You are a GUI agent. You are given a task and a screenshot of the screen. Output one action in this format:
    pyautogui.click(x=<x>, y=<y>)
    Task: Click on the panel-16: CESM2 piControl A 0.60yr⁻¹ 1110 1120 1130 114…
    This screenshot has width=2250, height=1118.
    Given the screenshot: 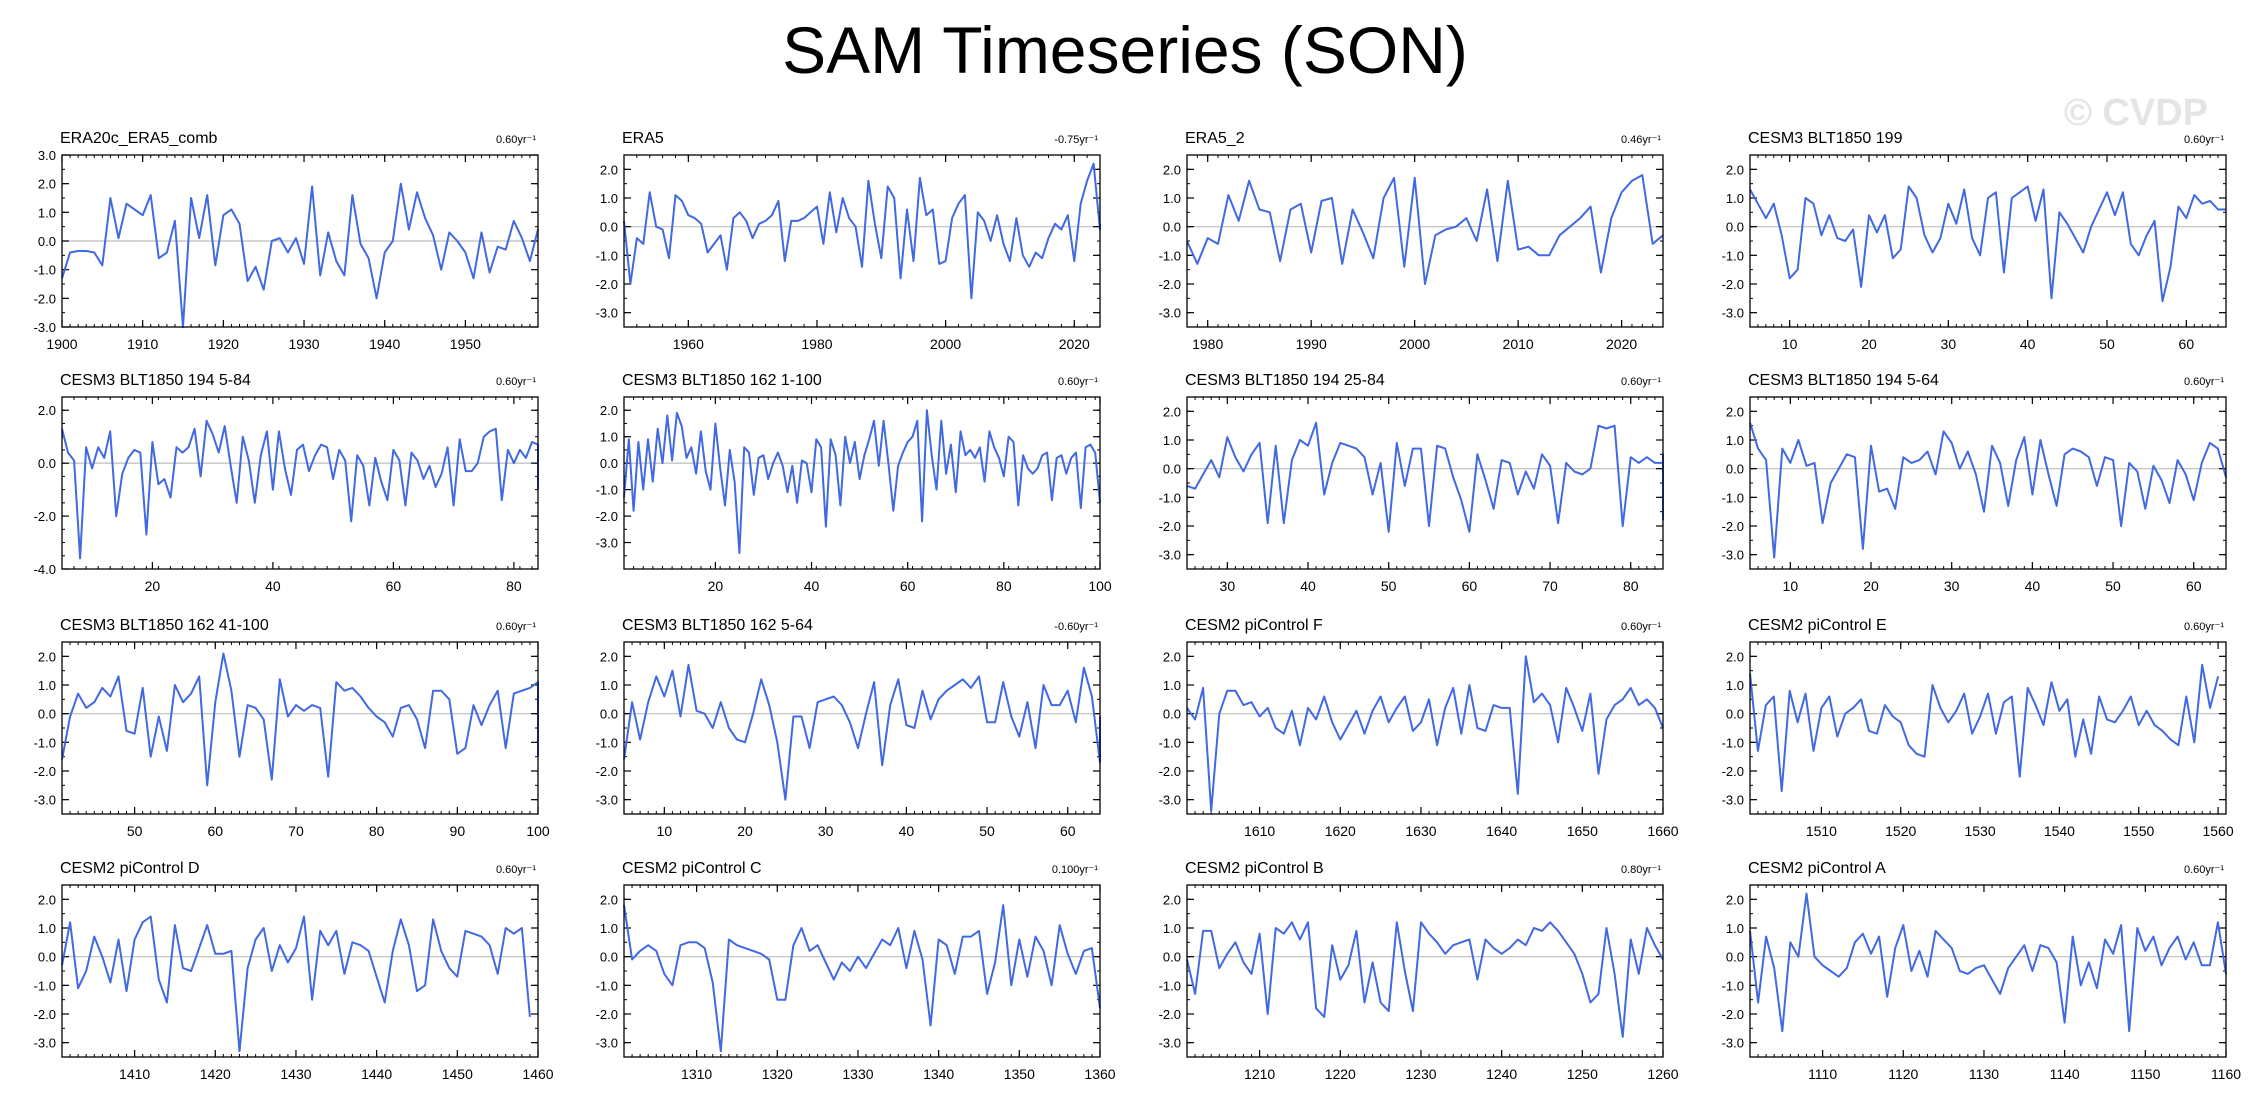 What is the action you would take?
    pyautogui.click(x=1982, y=971)
    